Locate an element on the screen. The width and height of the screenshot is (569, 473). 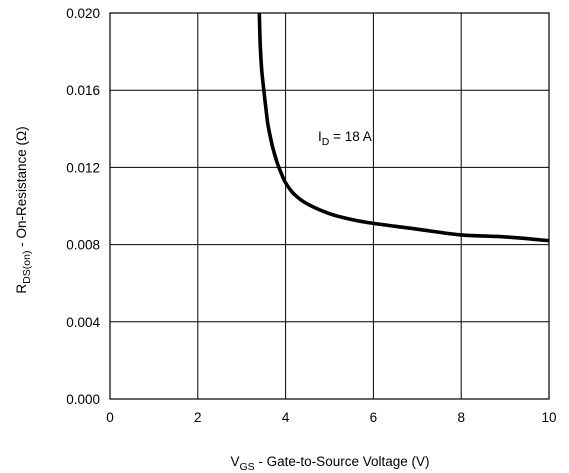
x-tick-label: 8 is located at coordinates (461, 417).